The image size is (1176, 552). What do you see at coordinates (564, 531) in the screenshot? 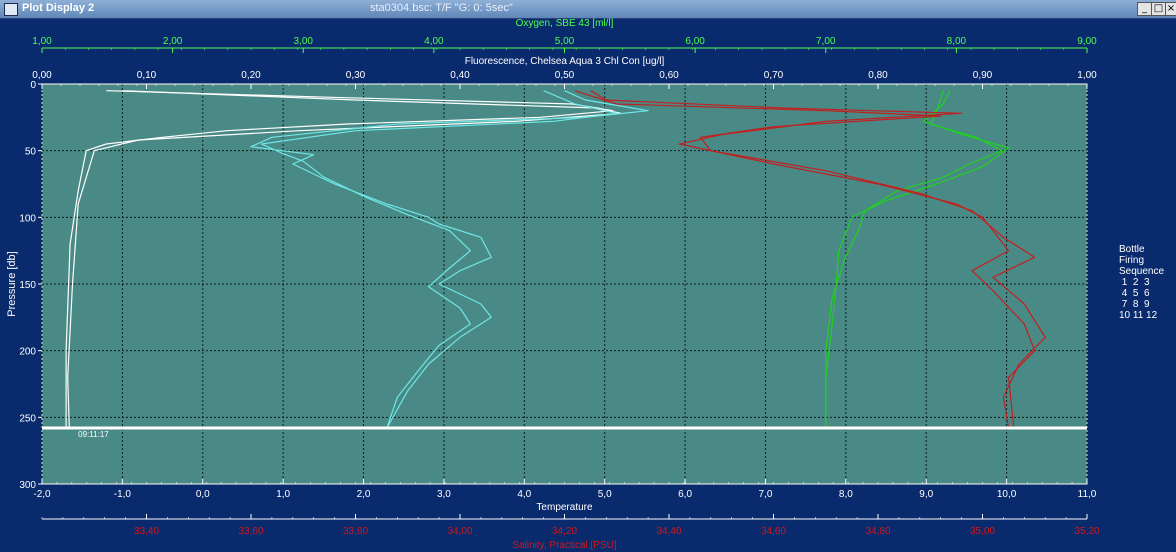
I see `salinity-tick-label: 34,20` at bounding box center [564, 531].